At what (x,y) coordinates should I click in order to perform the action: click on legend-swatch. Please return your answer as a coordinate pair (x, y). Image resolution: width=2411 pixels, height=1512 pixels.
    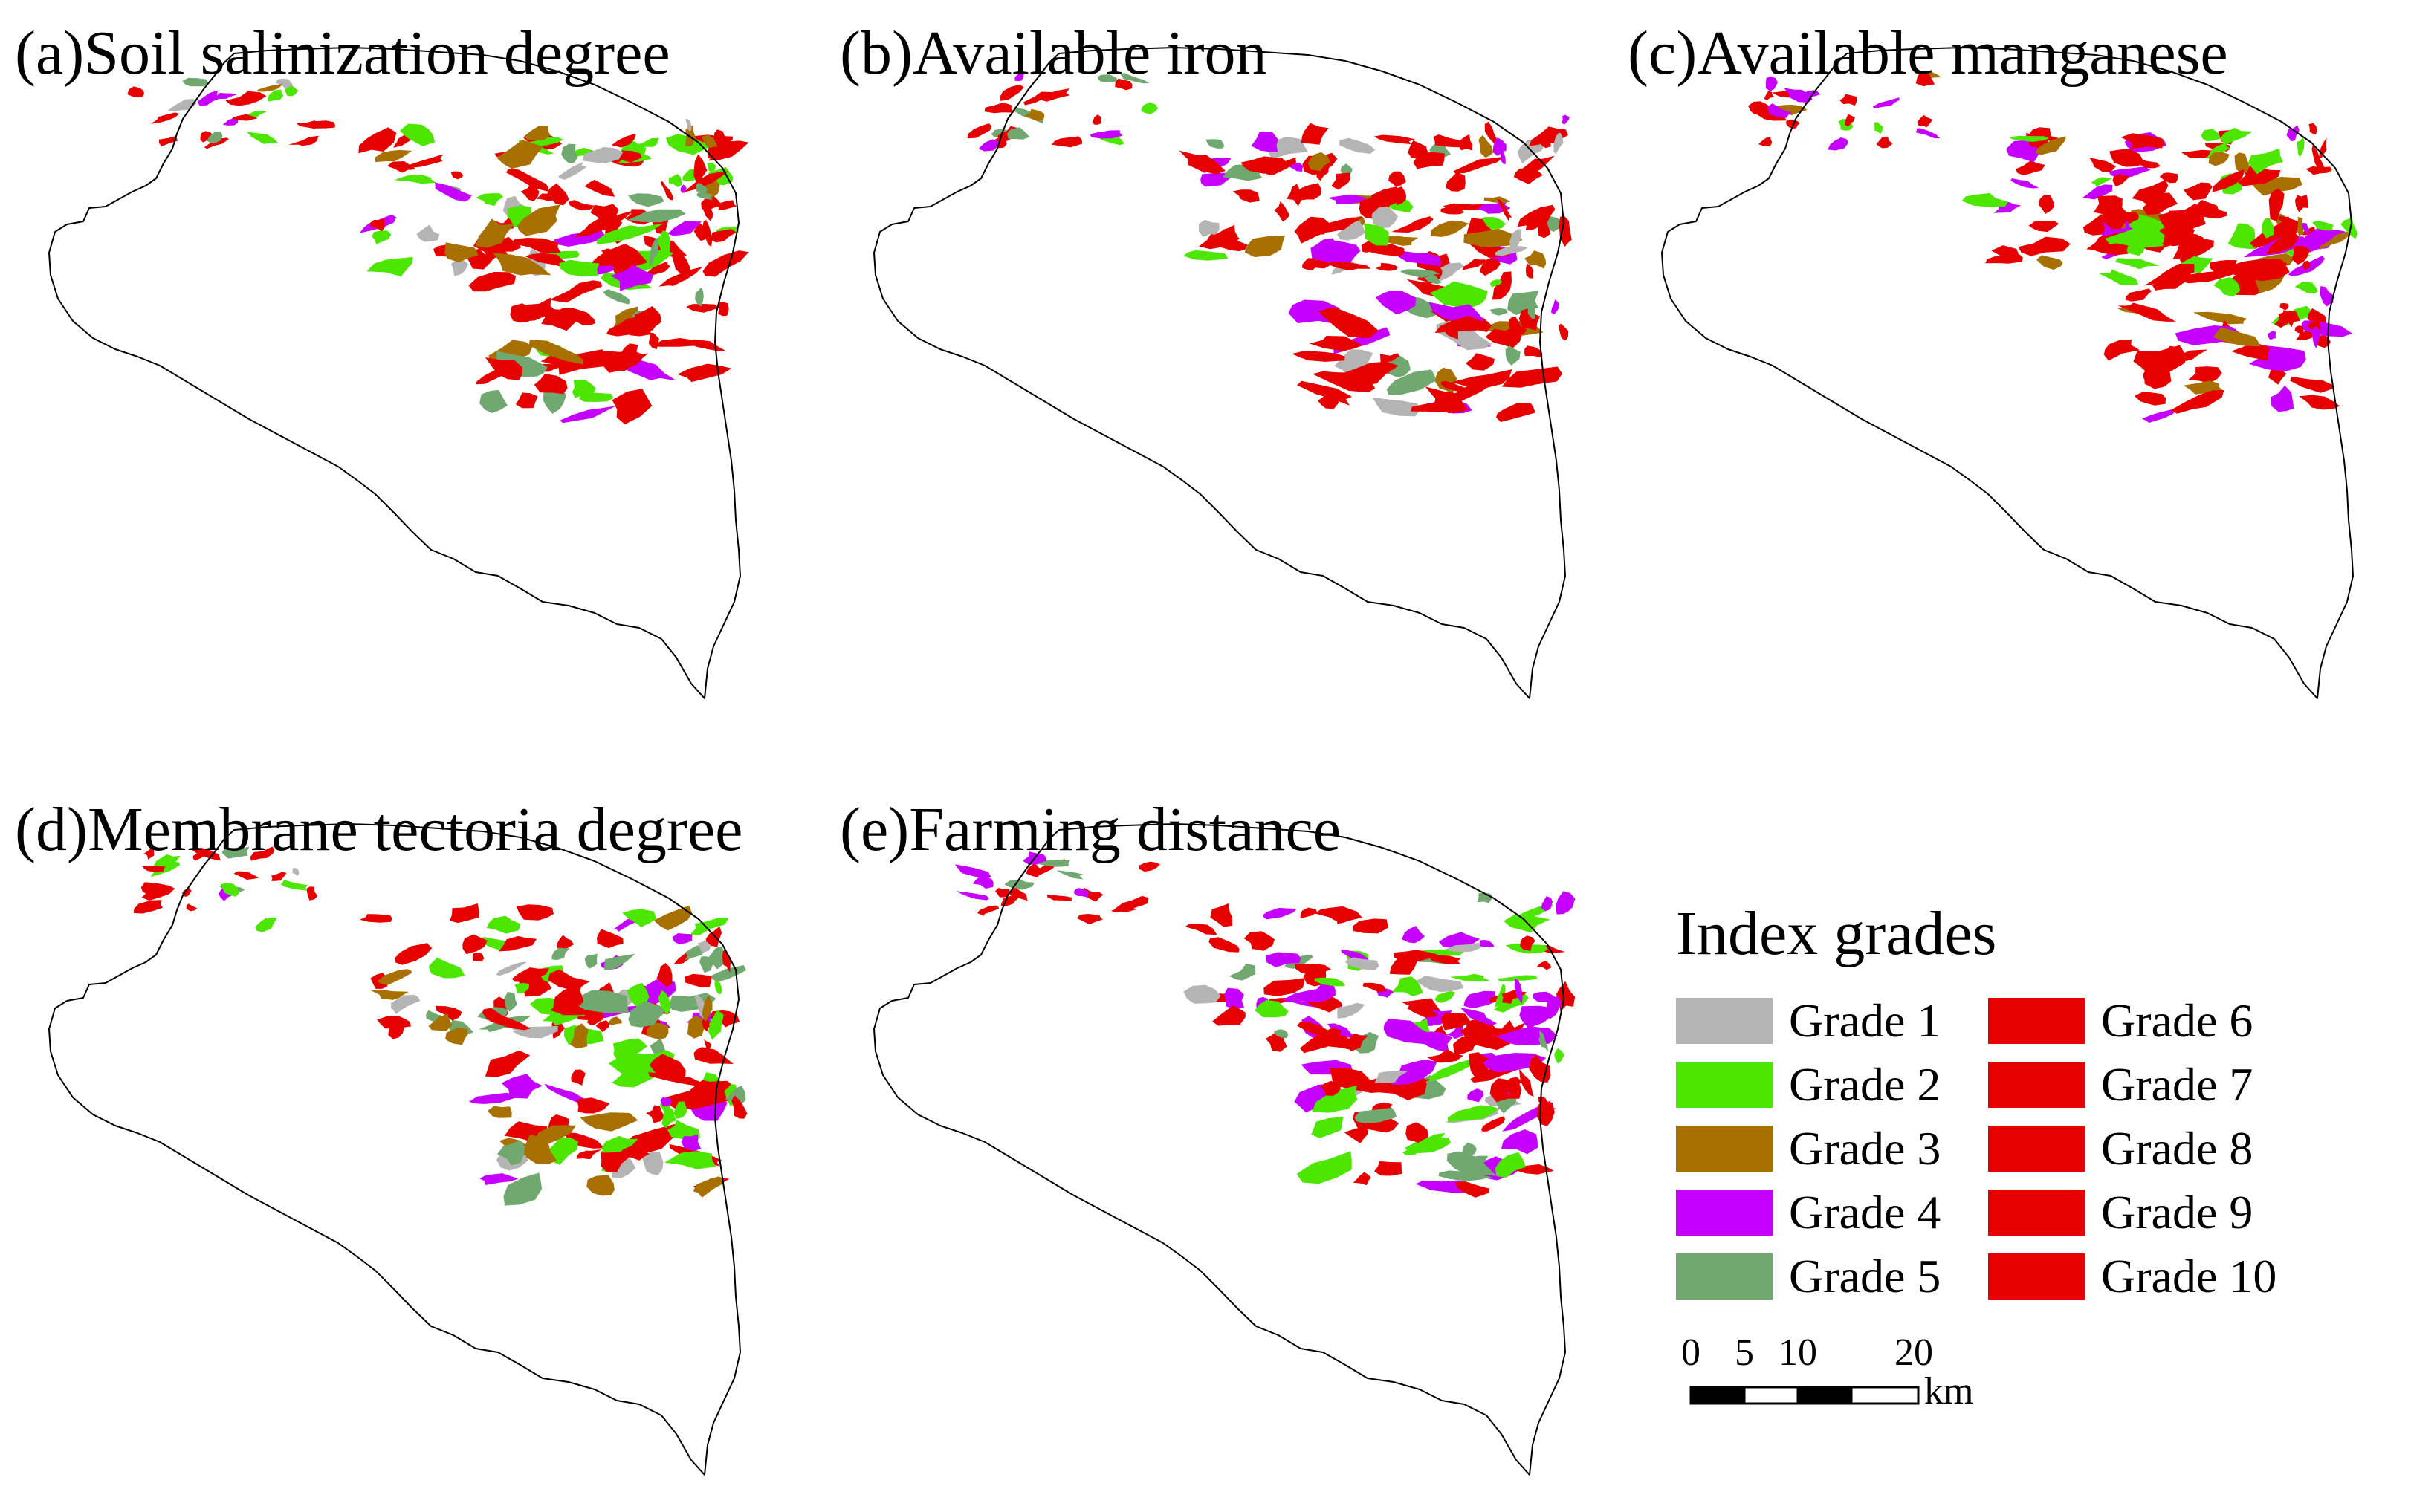
    Looking at the image, I should click on (1725, 1085).